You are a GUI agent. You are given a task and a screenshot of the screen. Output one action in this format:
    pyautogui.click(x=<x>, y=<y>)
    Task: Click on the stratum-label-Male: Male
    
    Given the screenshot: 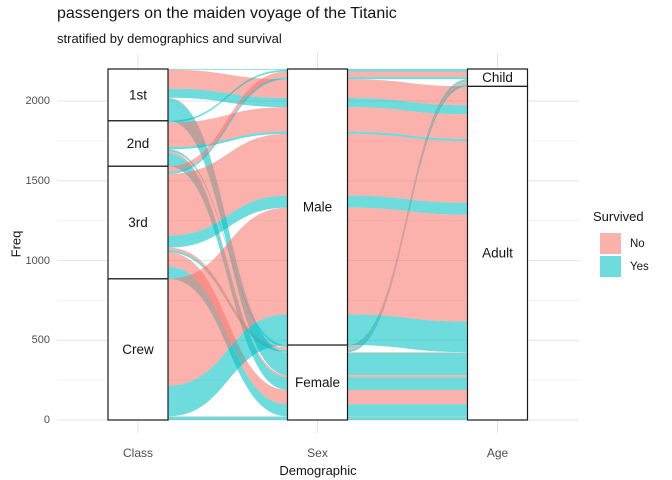 What is the action you would take?
    pyautogui.click(x=317, y=207)
    